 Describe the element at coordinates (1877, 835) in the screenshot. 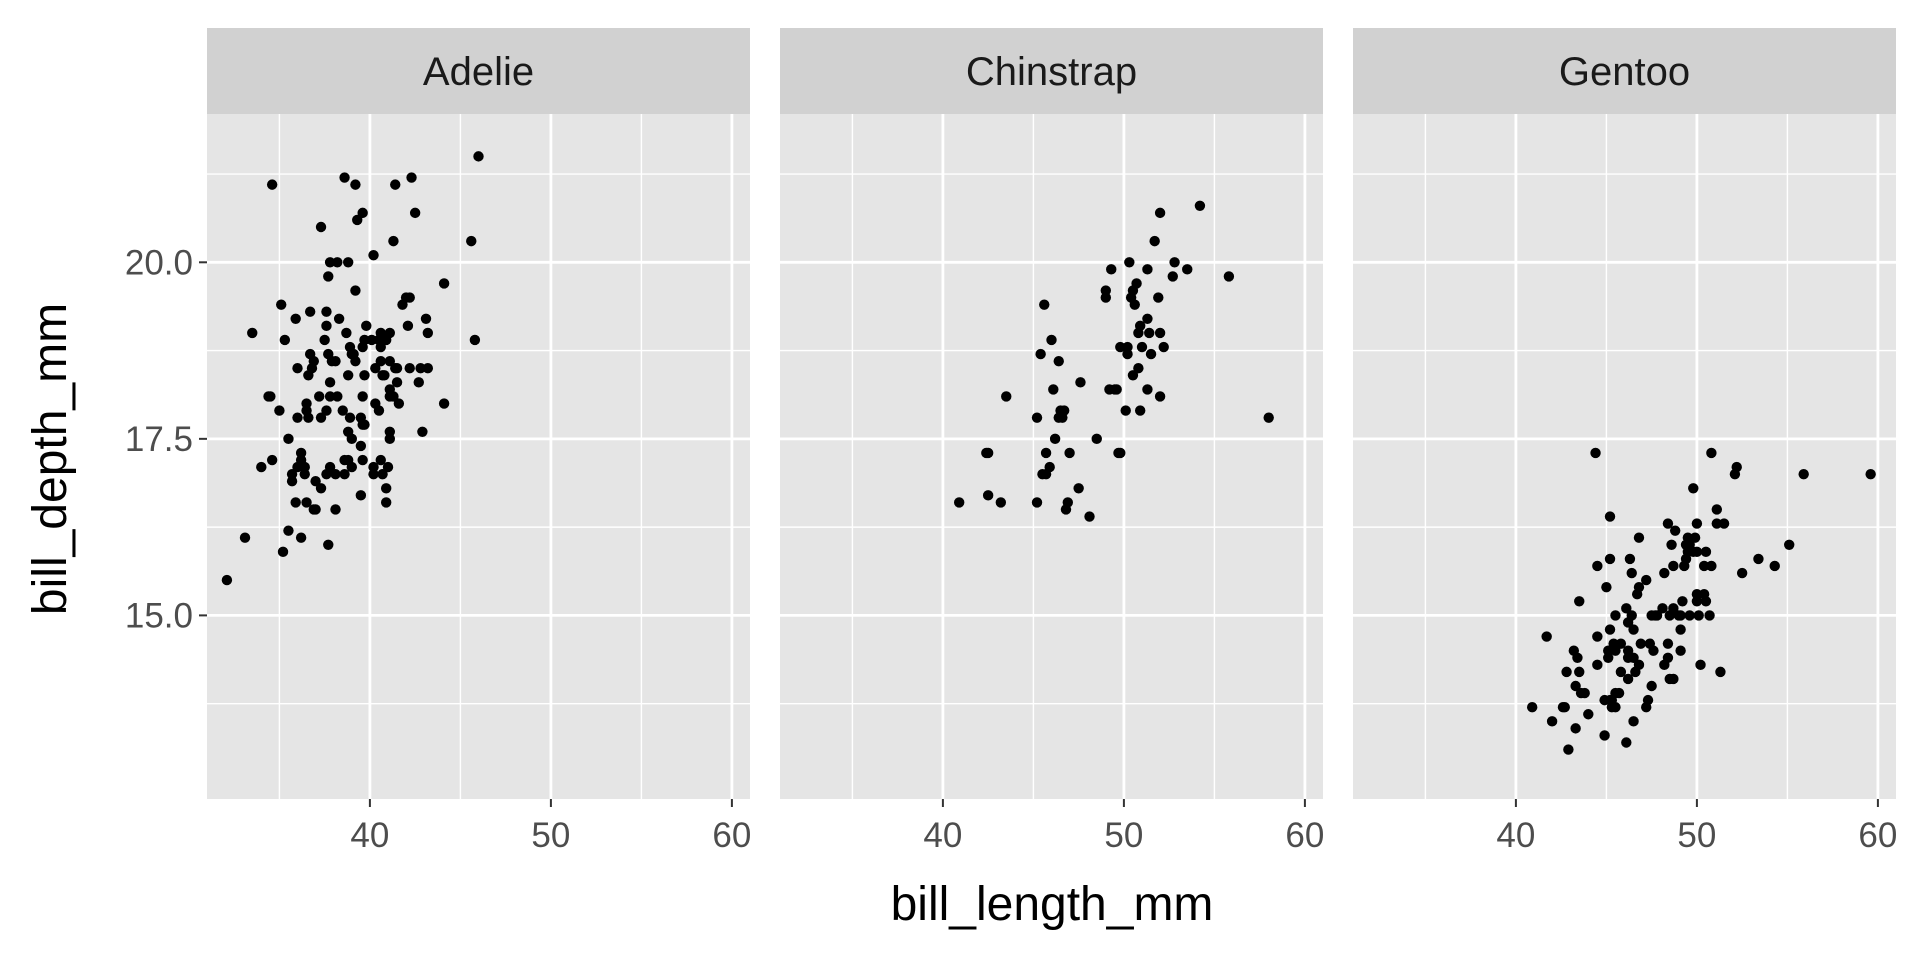

I see `x-tick-label: 60` at that location.